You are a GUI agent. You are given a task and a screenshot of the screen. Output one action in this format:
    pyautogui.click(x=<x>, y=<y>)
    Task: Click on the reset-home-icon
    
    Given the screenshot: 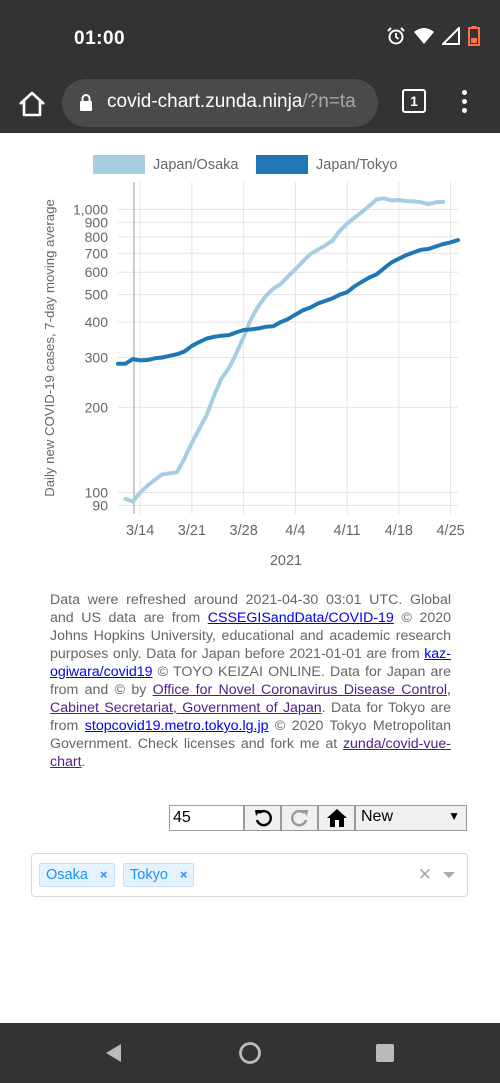 What is the action you would take?
    pyautogui.click(x=336, y=818)
    